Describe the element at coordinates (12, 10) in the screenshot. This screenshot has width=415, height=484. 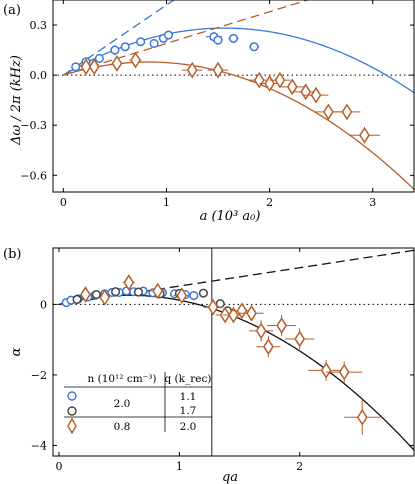
I see `panel-a-label: (a)` at that location.